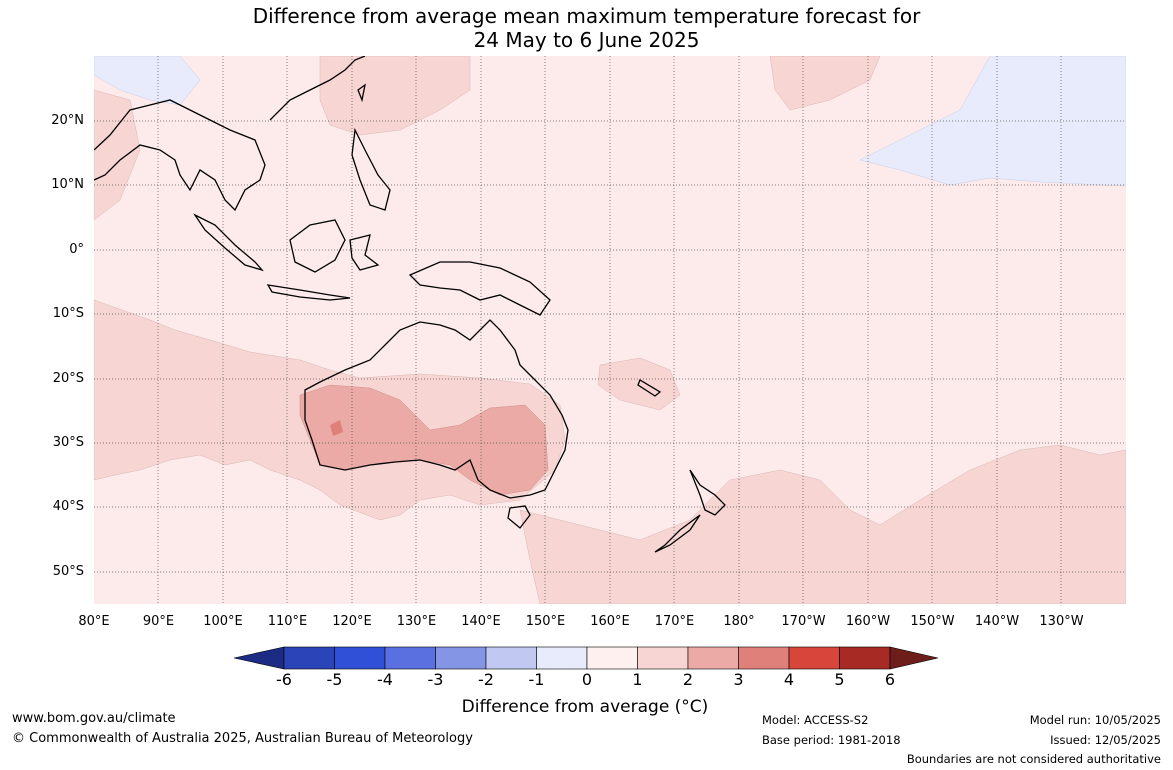  What do you see at coordinates (789, 679) in the screenshot?
I see `colorbar-tick-label: 4` at bounding box center [789, 679].